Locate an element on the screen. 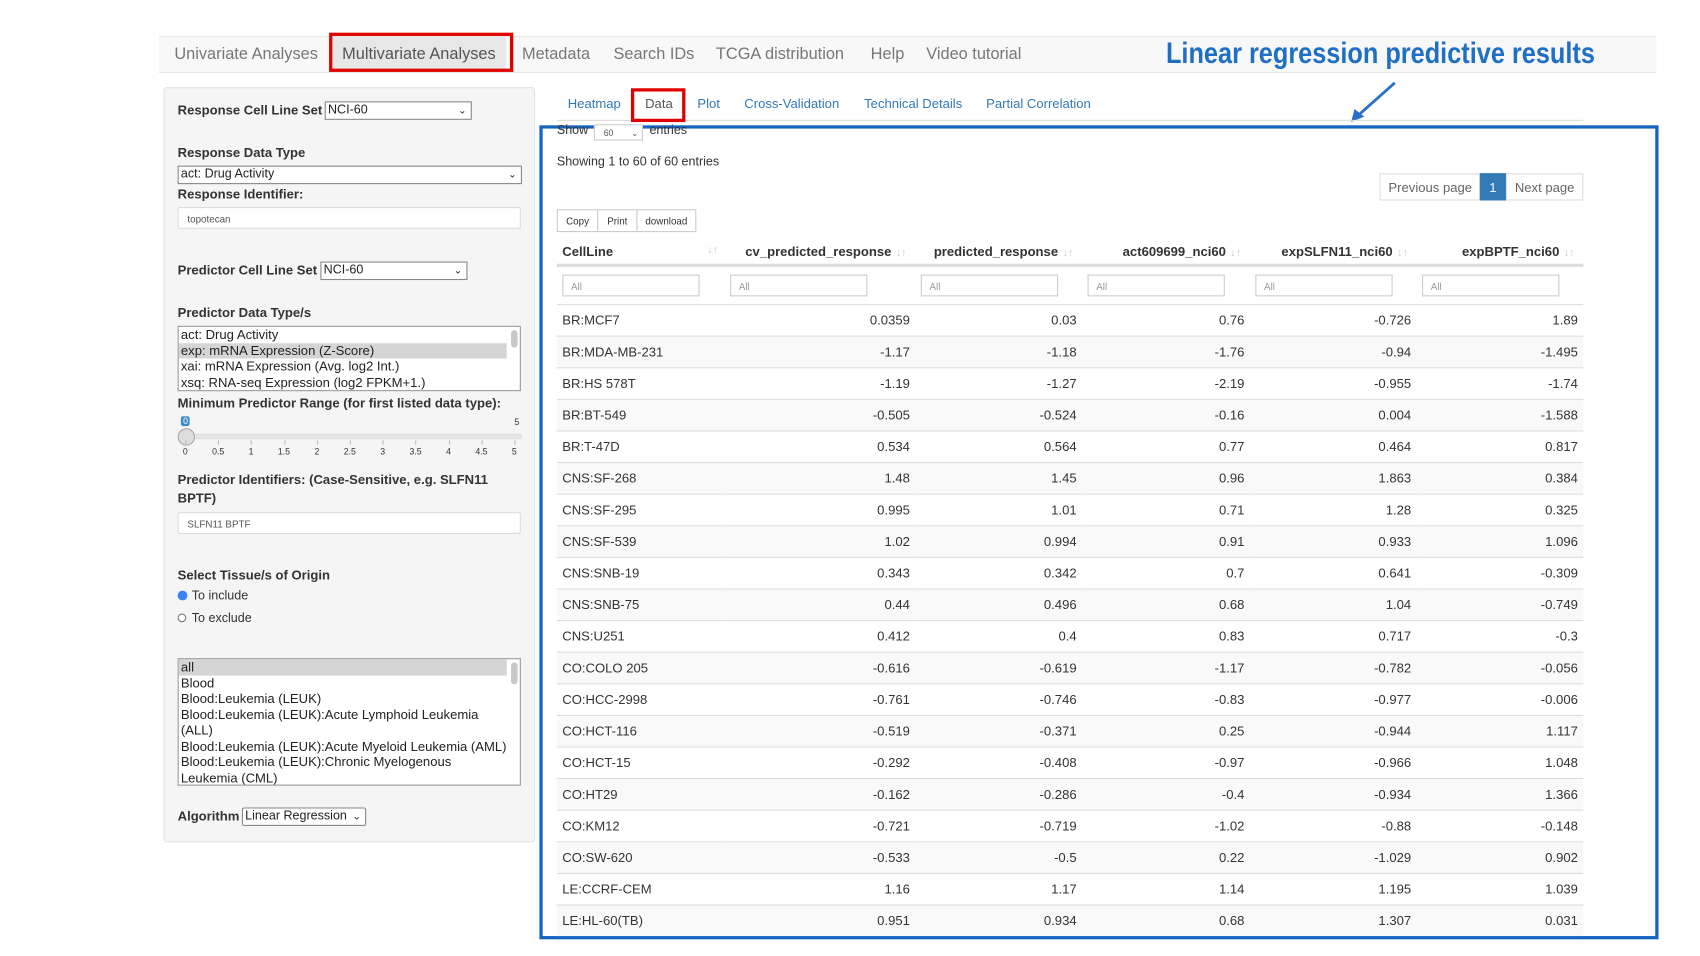 This screenshot has width=1700, height=956. response-cell-line-set-select: NCI-60 ⌄ is located at coordinates (398, 110).